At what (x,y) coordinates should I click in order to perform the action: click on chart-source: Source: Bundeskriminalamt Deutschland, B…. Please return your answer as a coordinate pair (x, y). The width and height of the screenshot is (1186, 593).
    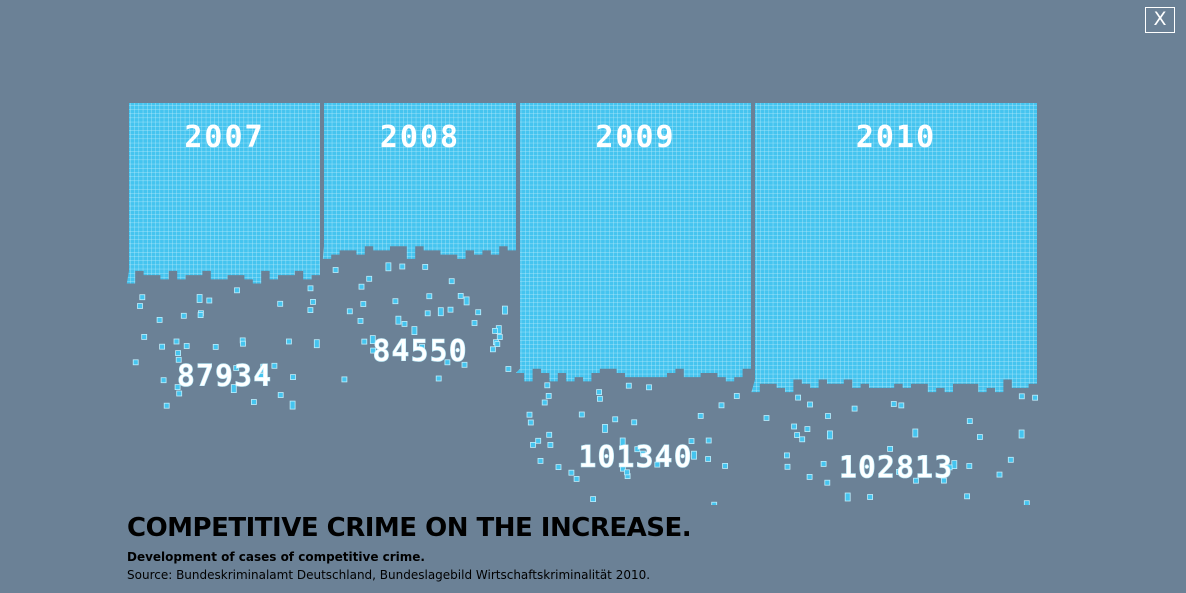
    Looking at the image, I should click on (389, 575).